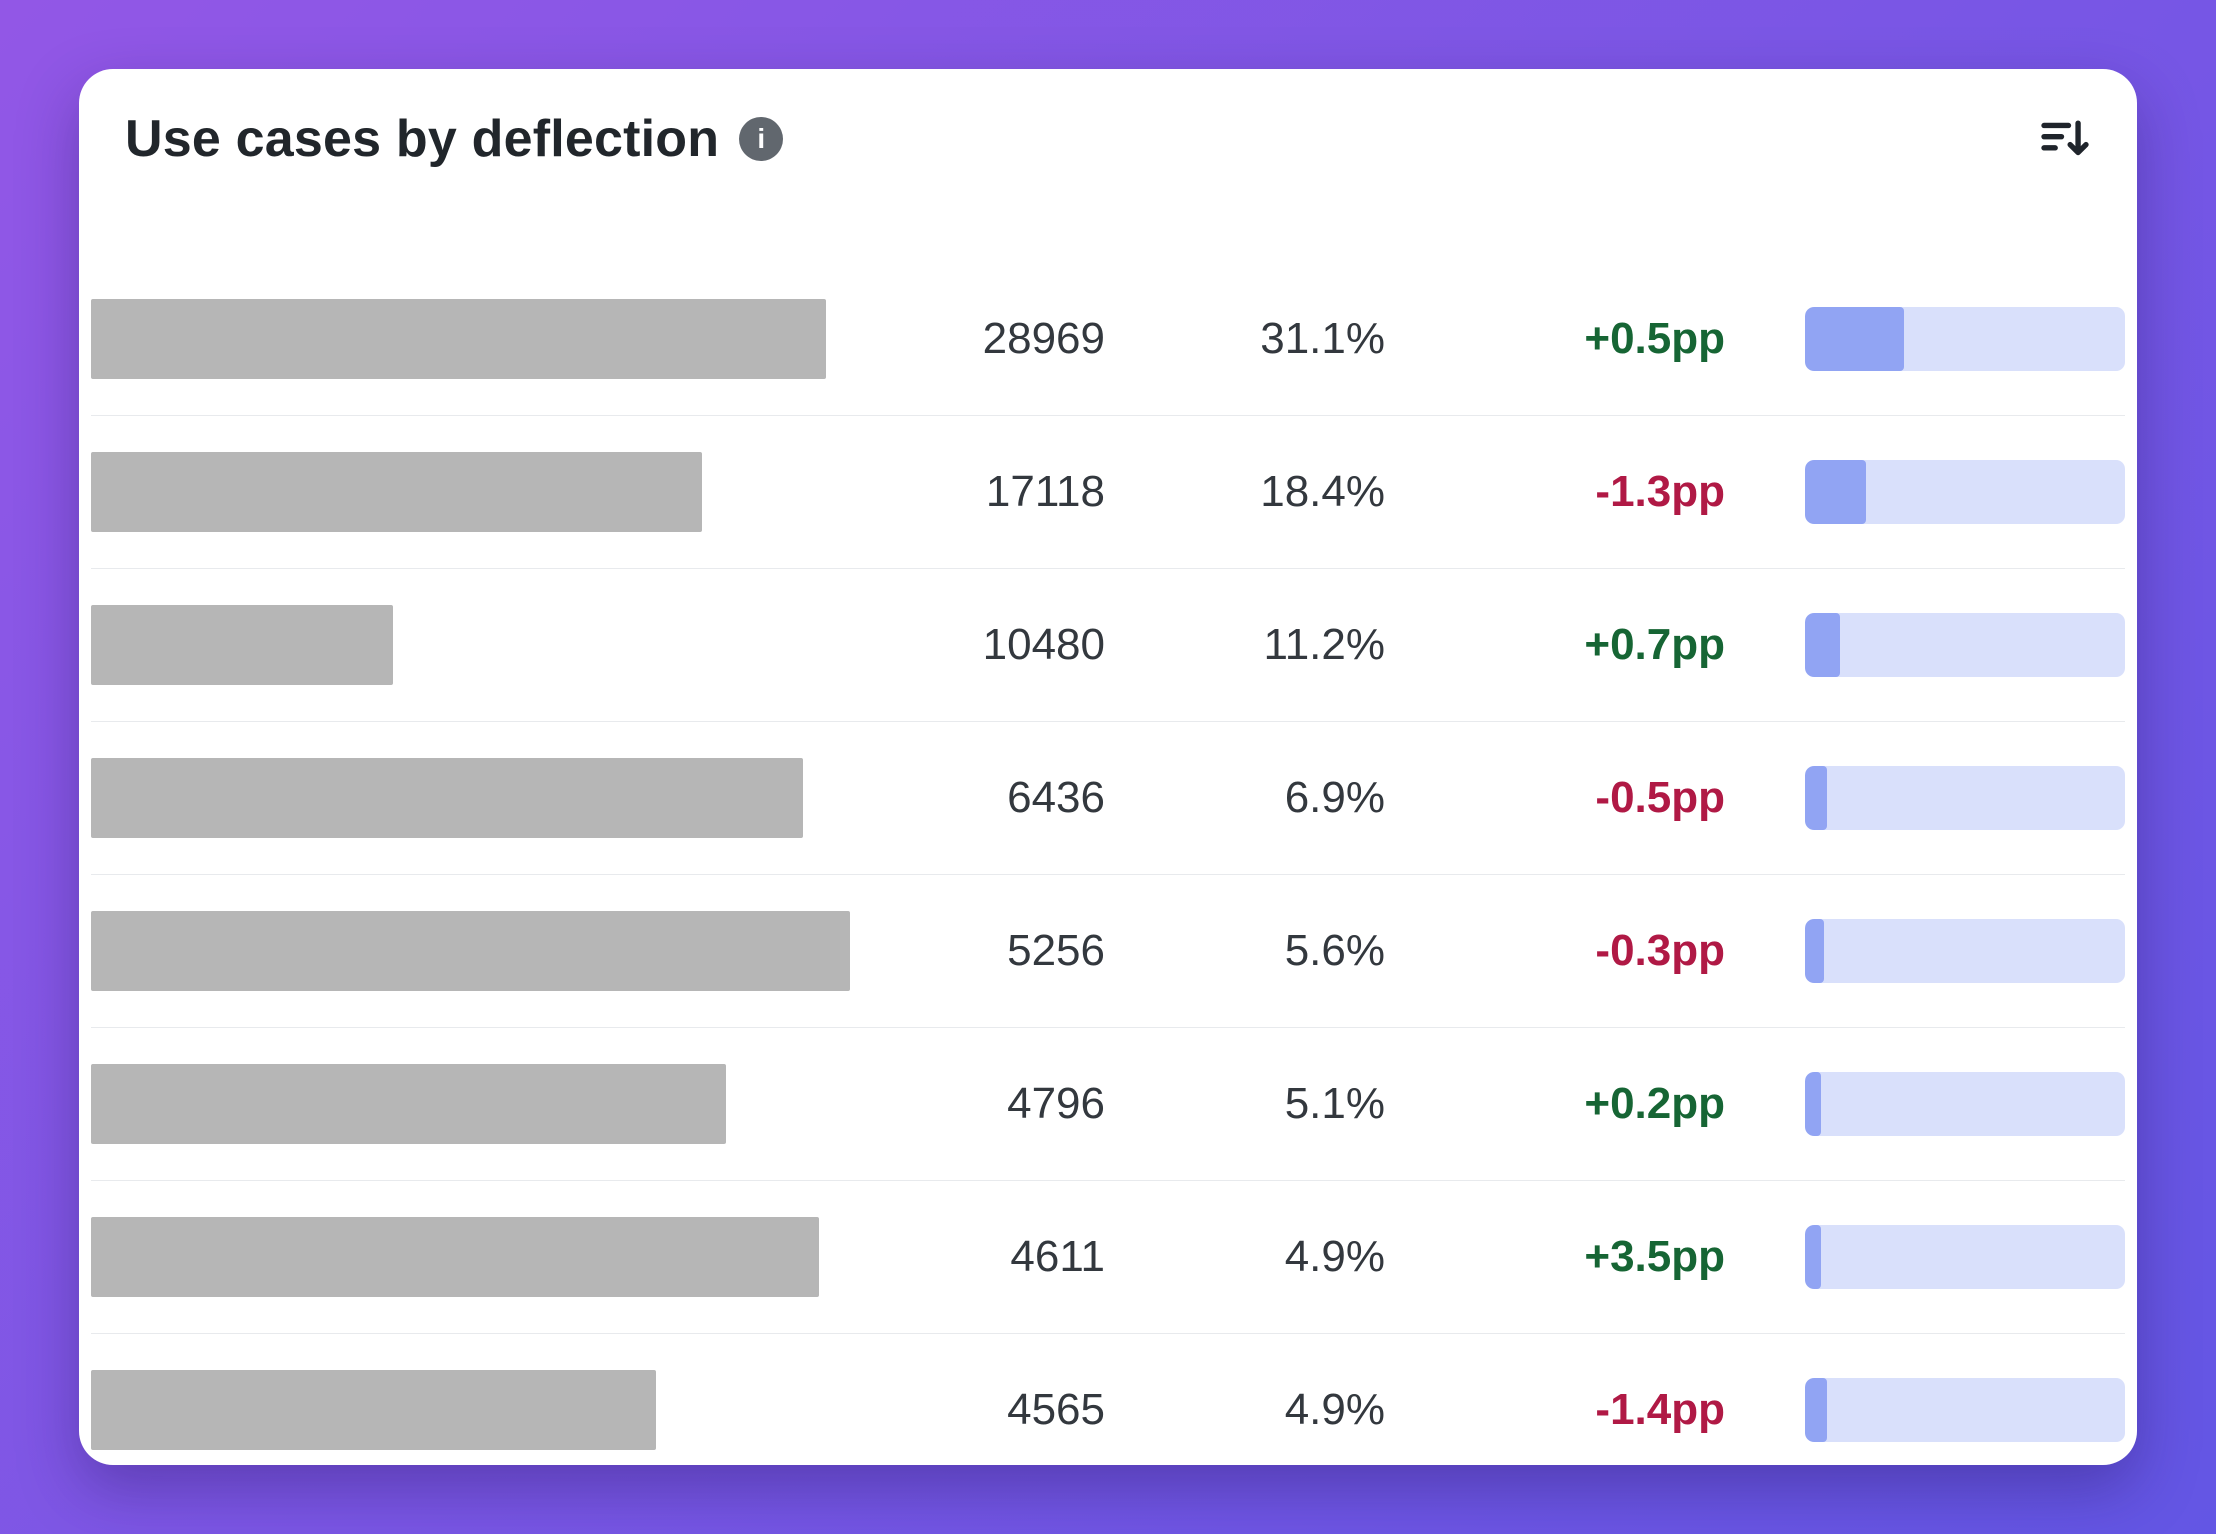  What do you see at coordinates (1322, 338) in the screenshot?
I see `share-percent-value: 31.1%` at bounding box center [1322, 338].